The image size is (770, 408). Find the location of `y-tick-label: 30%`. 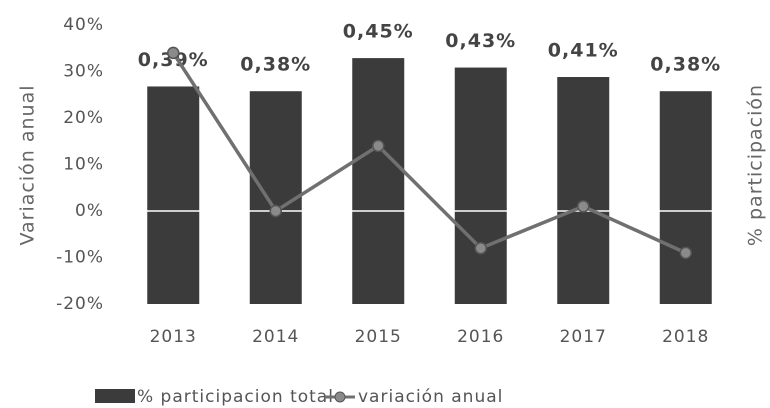

y-tick-label: 30% is located at coordinates (83, 72).